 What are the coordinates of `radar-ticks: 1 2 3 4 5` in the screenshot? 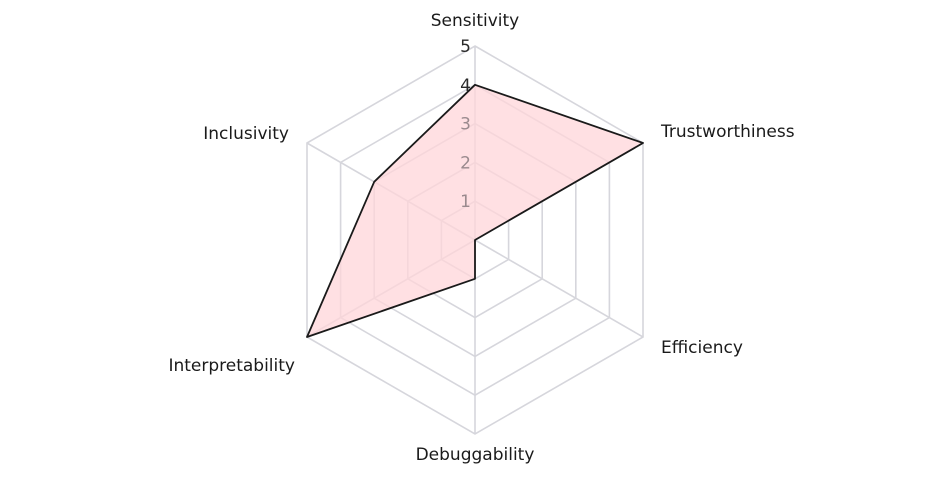 It's located at (465, 124).